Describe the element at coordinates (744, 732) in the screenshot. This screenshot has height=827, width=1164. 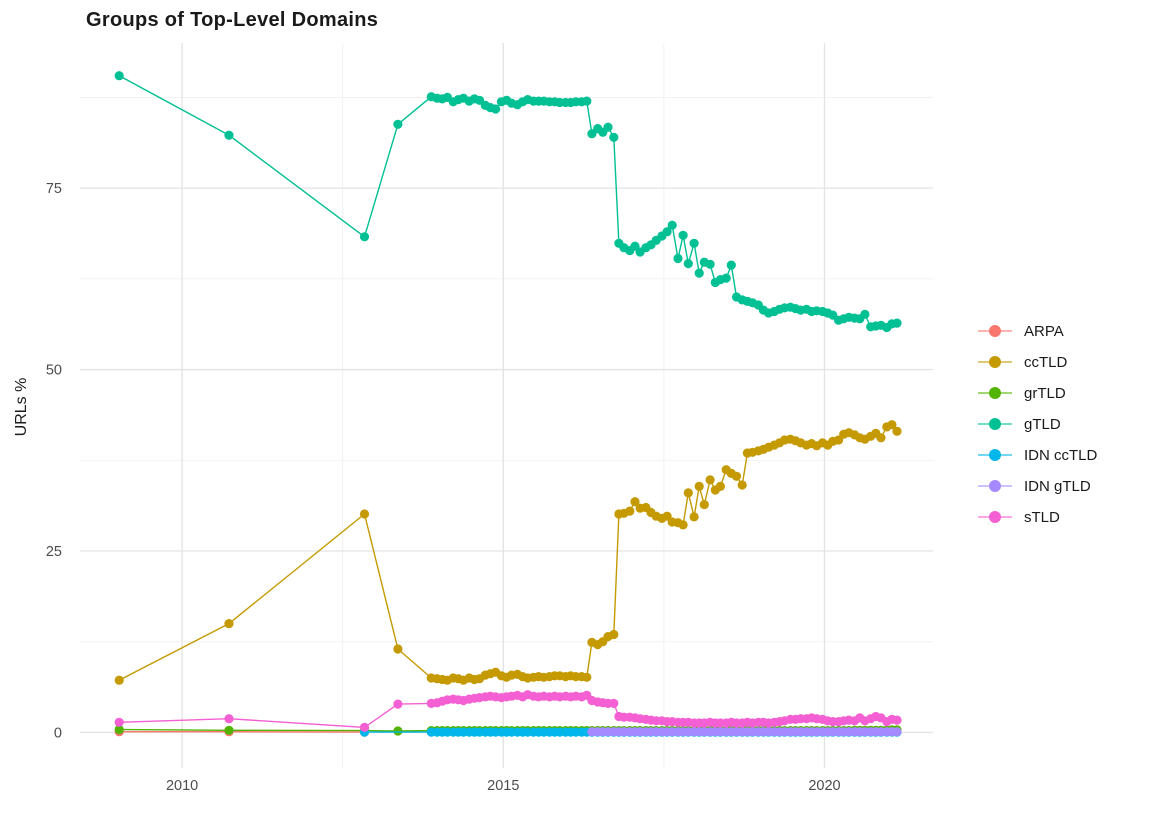
I see `series-idn-gtld` at that location.